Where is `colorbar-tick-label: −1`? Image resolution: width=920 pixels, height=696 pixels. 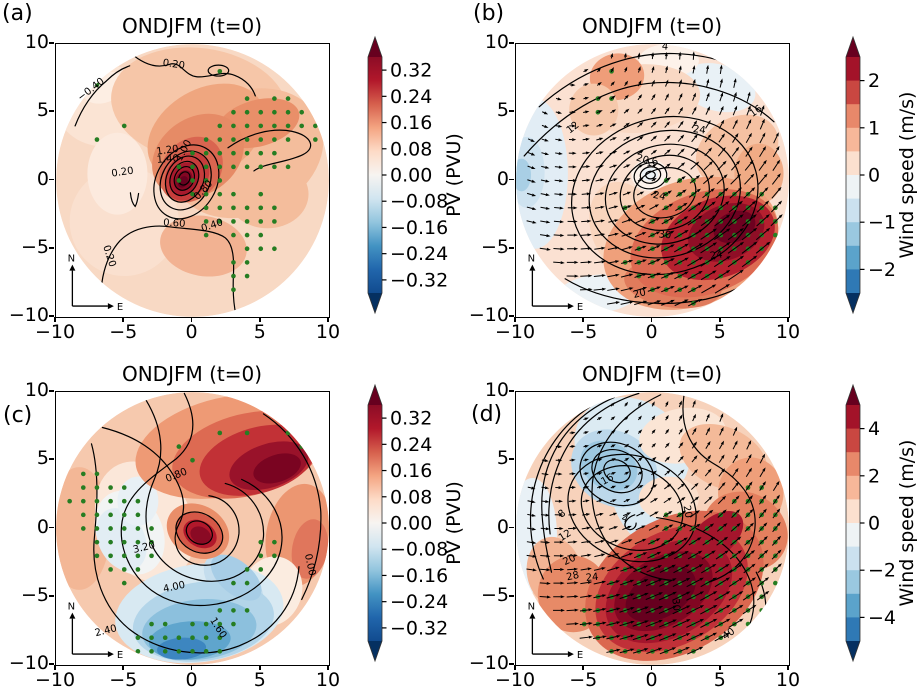 colorbar-tick-label: −1 is located at coordinates (882, 223).